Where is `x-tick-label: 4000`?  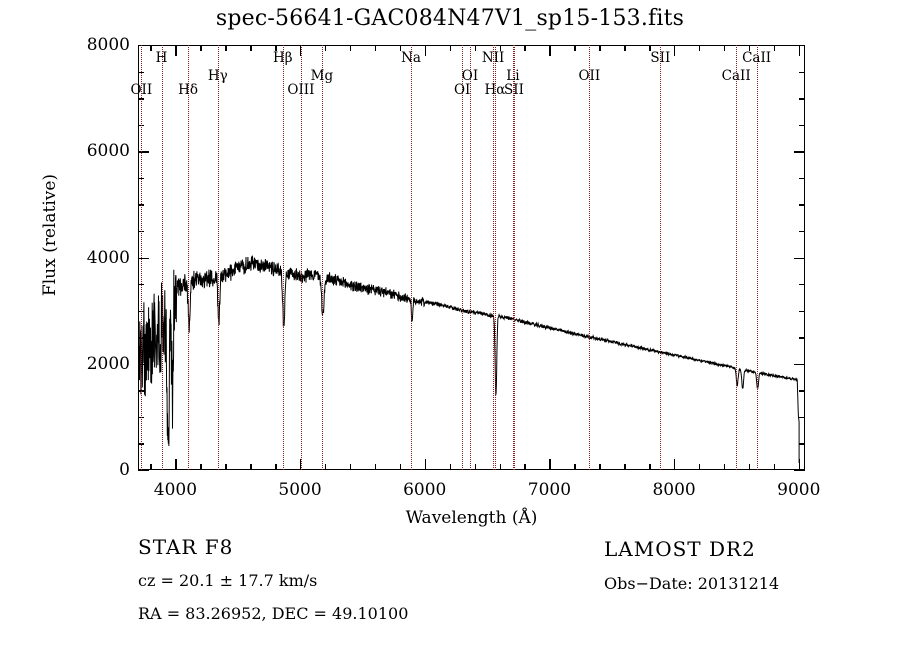
x-tick-label: 4000 is located at coordinates (175, 490).